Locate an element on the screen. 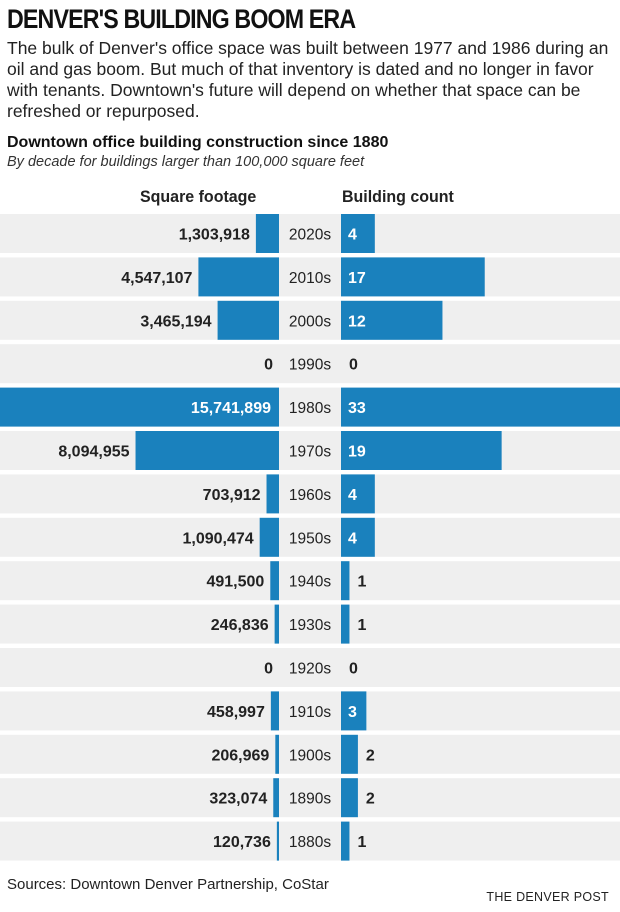  count-label: 3 is located at coordinates (352, 712).